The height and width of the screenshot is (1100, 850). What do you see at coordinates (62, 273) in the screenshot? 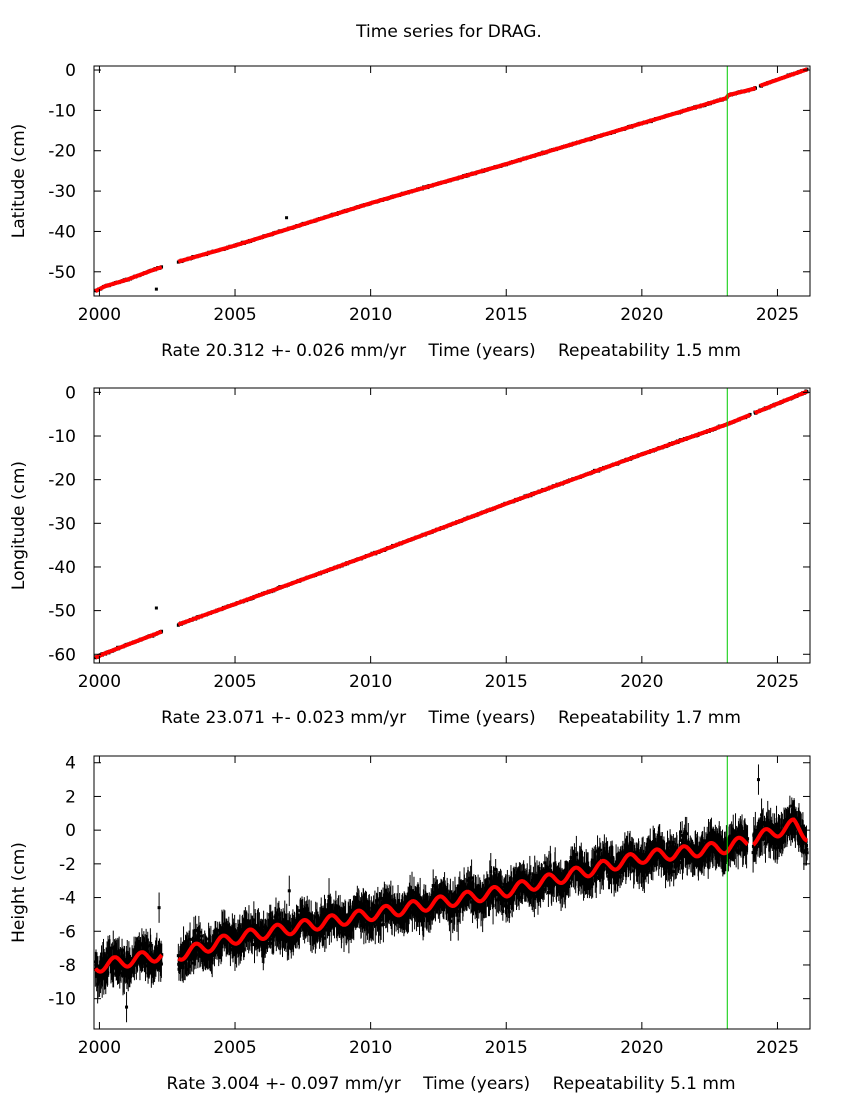
I see `y-tick-label: -50` at bounding box center [62, 273].